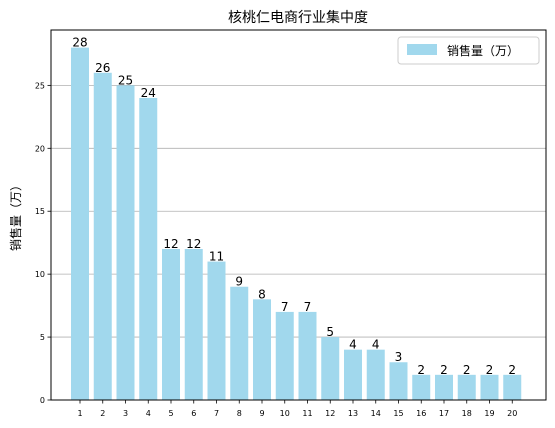  Describe the element at coordinates (125, 413) in the screenshot. I see `x-tick-label: 3` at that location.